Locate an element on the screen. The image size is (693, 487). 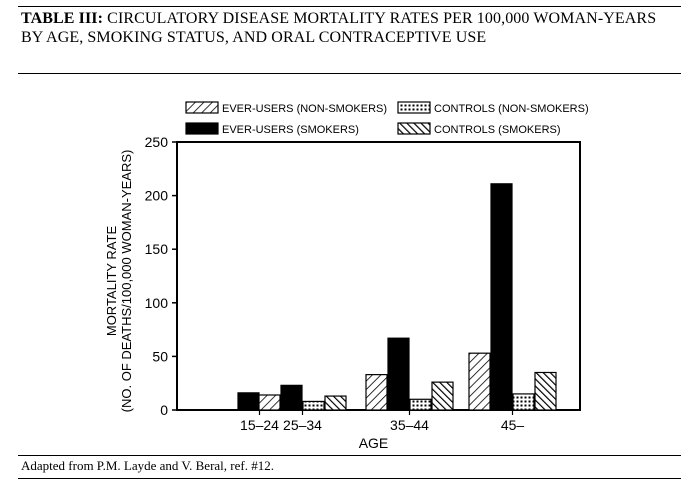
footer-top-rule is located at coordinates (349, 455).